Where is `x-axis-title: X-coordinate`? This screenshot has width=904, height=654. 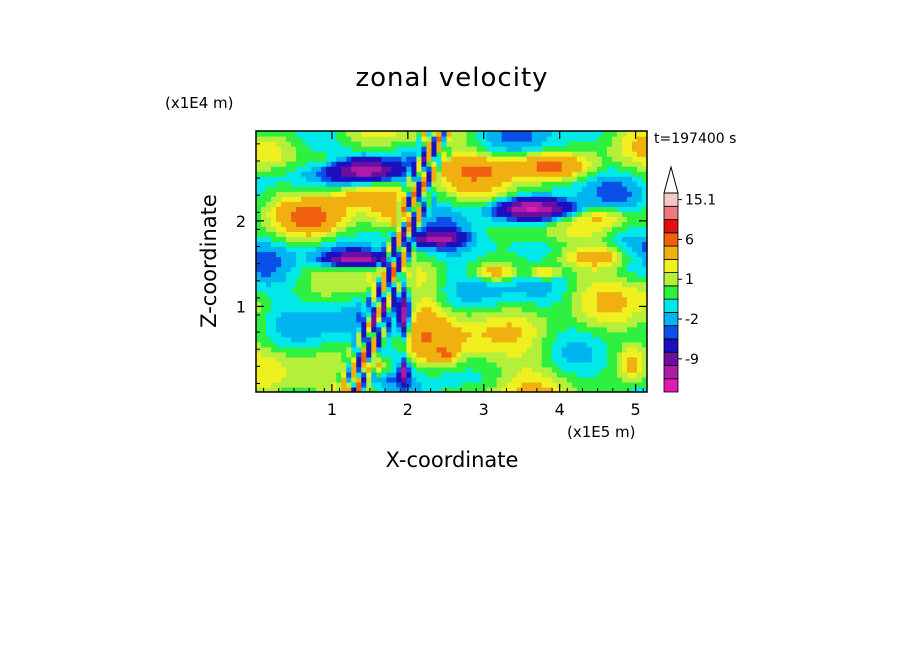
x-axis-title: X-coordinate is located at coordinates (452, 460).